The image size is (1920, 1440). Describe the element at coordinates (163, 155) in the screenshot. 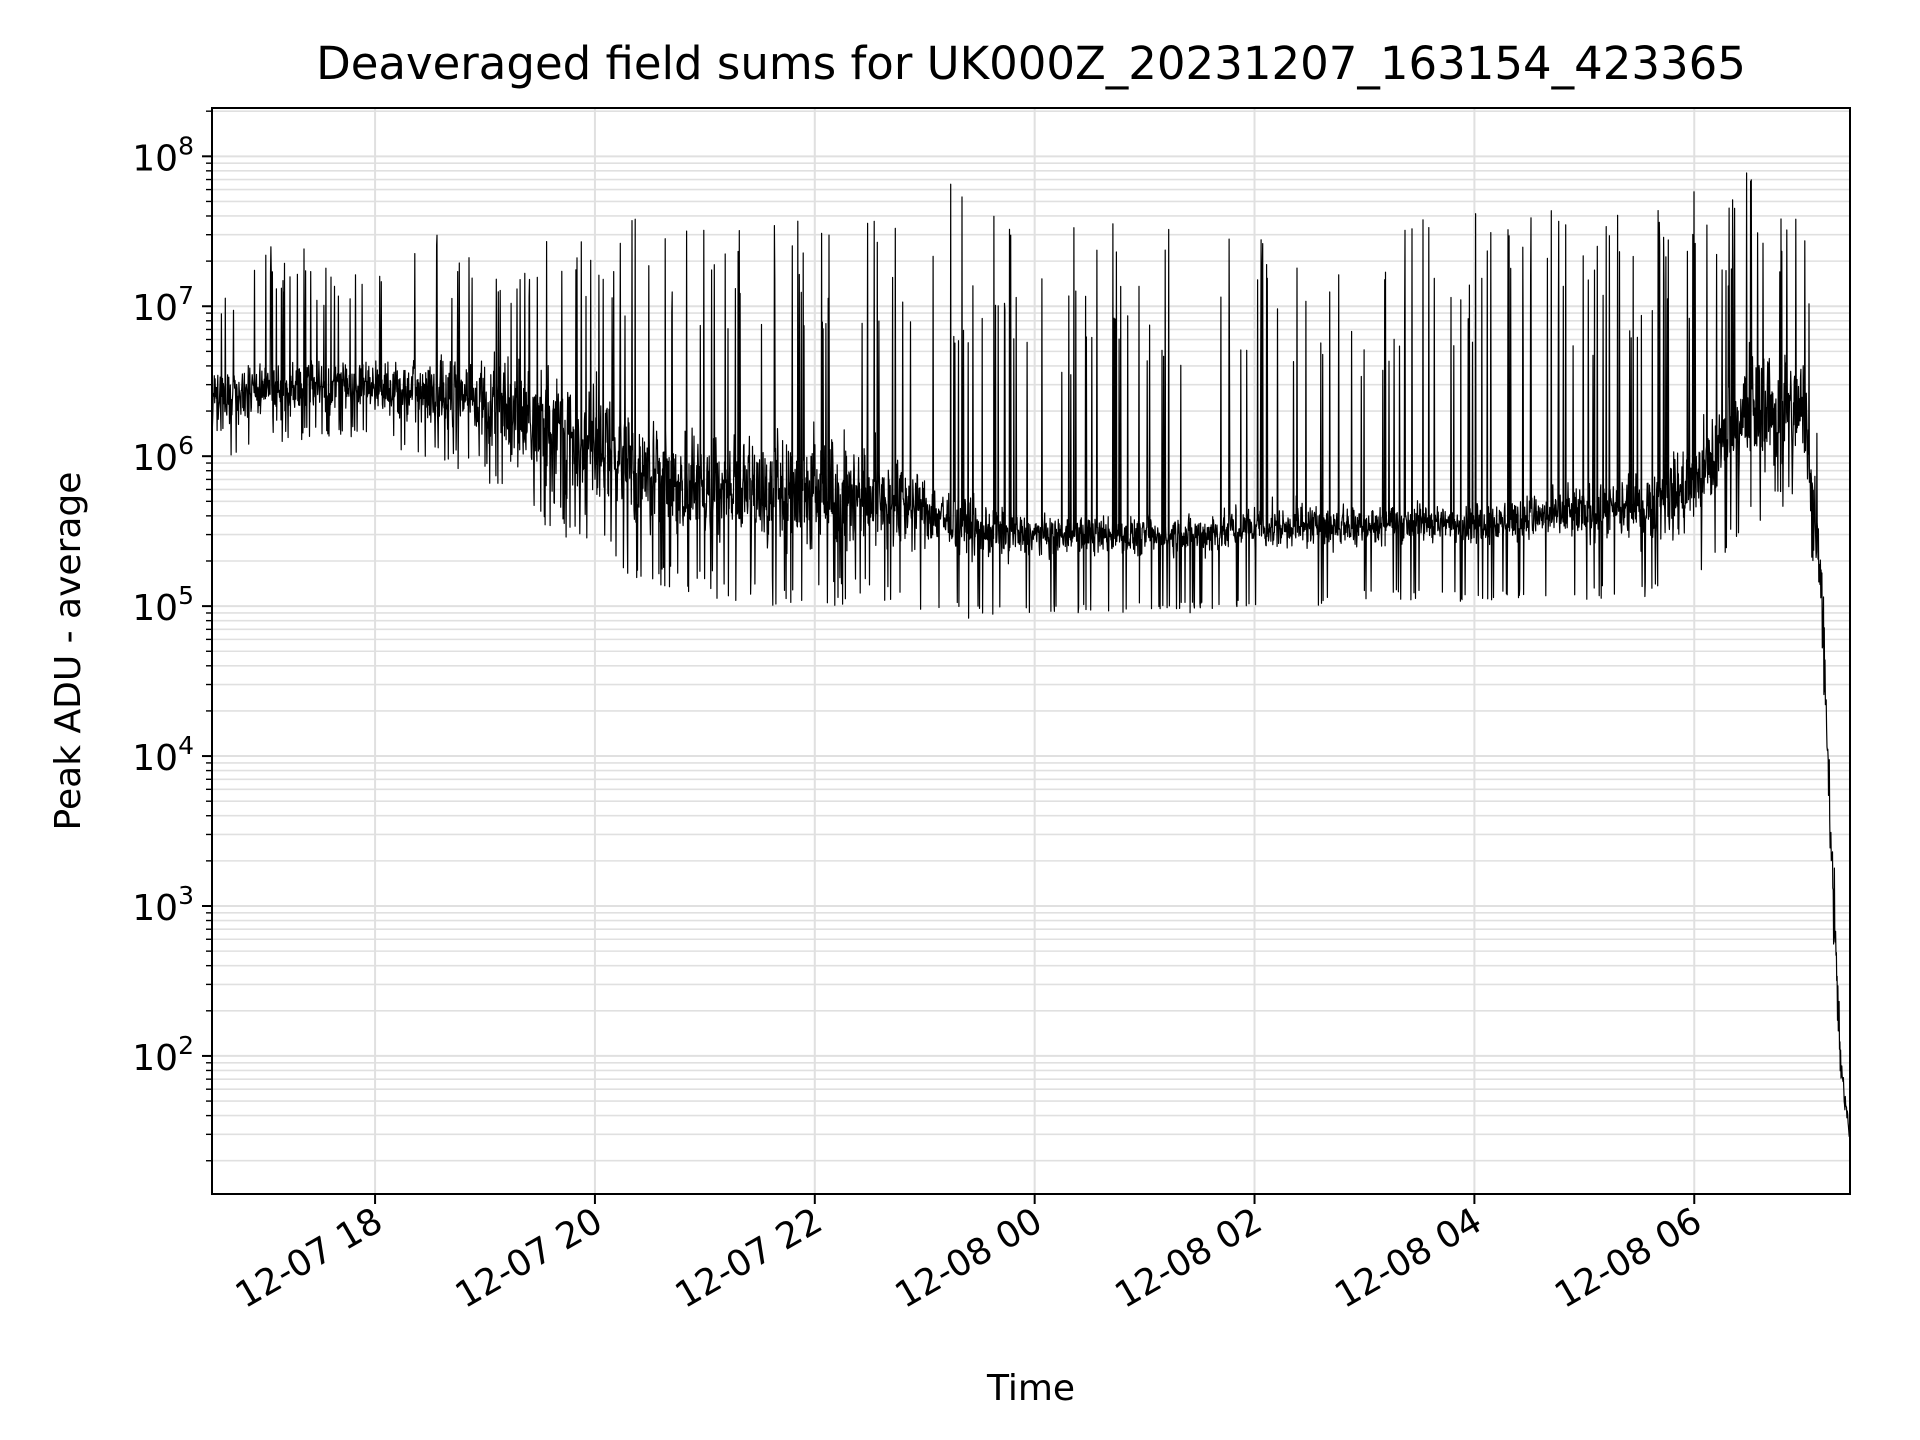

I see `y-tick-label: 10⁸` at that location.